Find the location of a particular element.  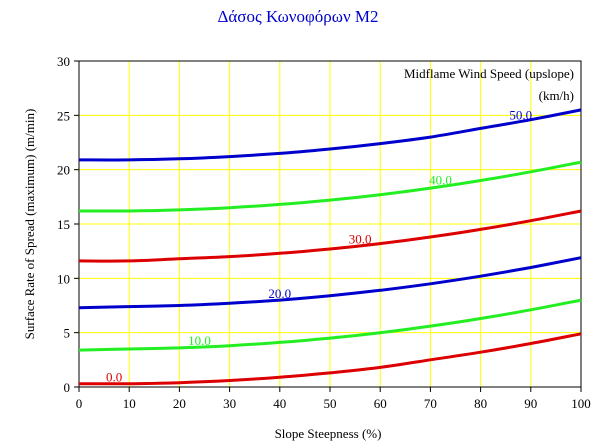

series-label-0: 0.0 is located at coordinates (114, 377).